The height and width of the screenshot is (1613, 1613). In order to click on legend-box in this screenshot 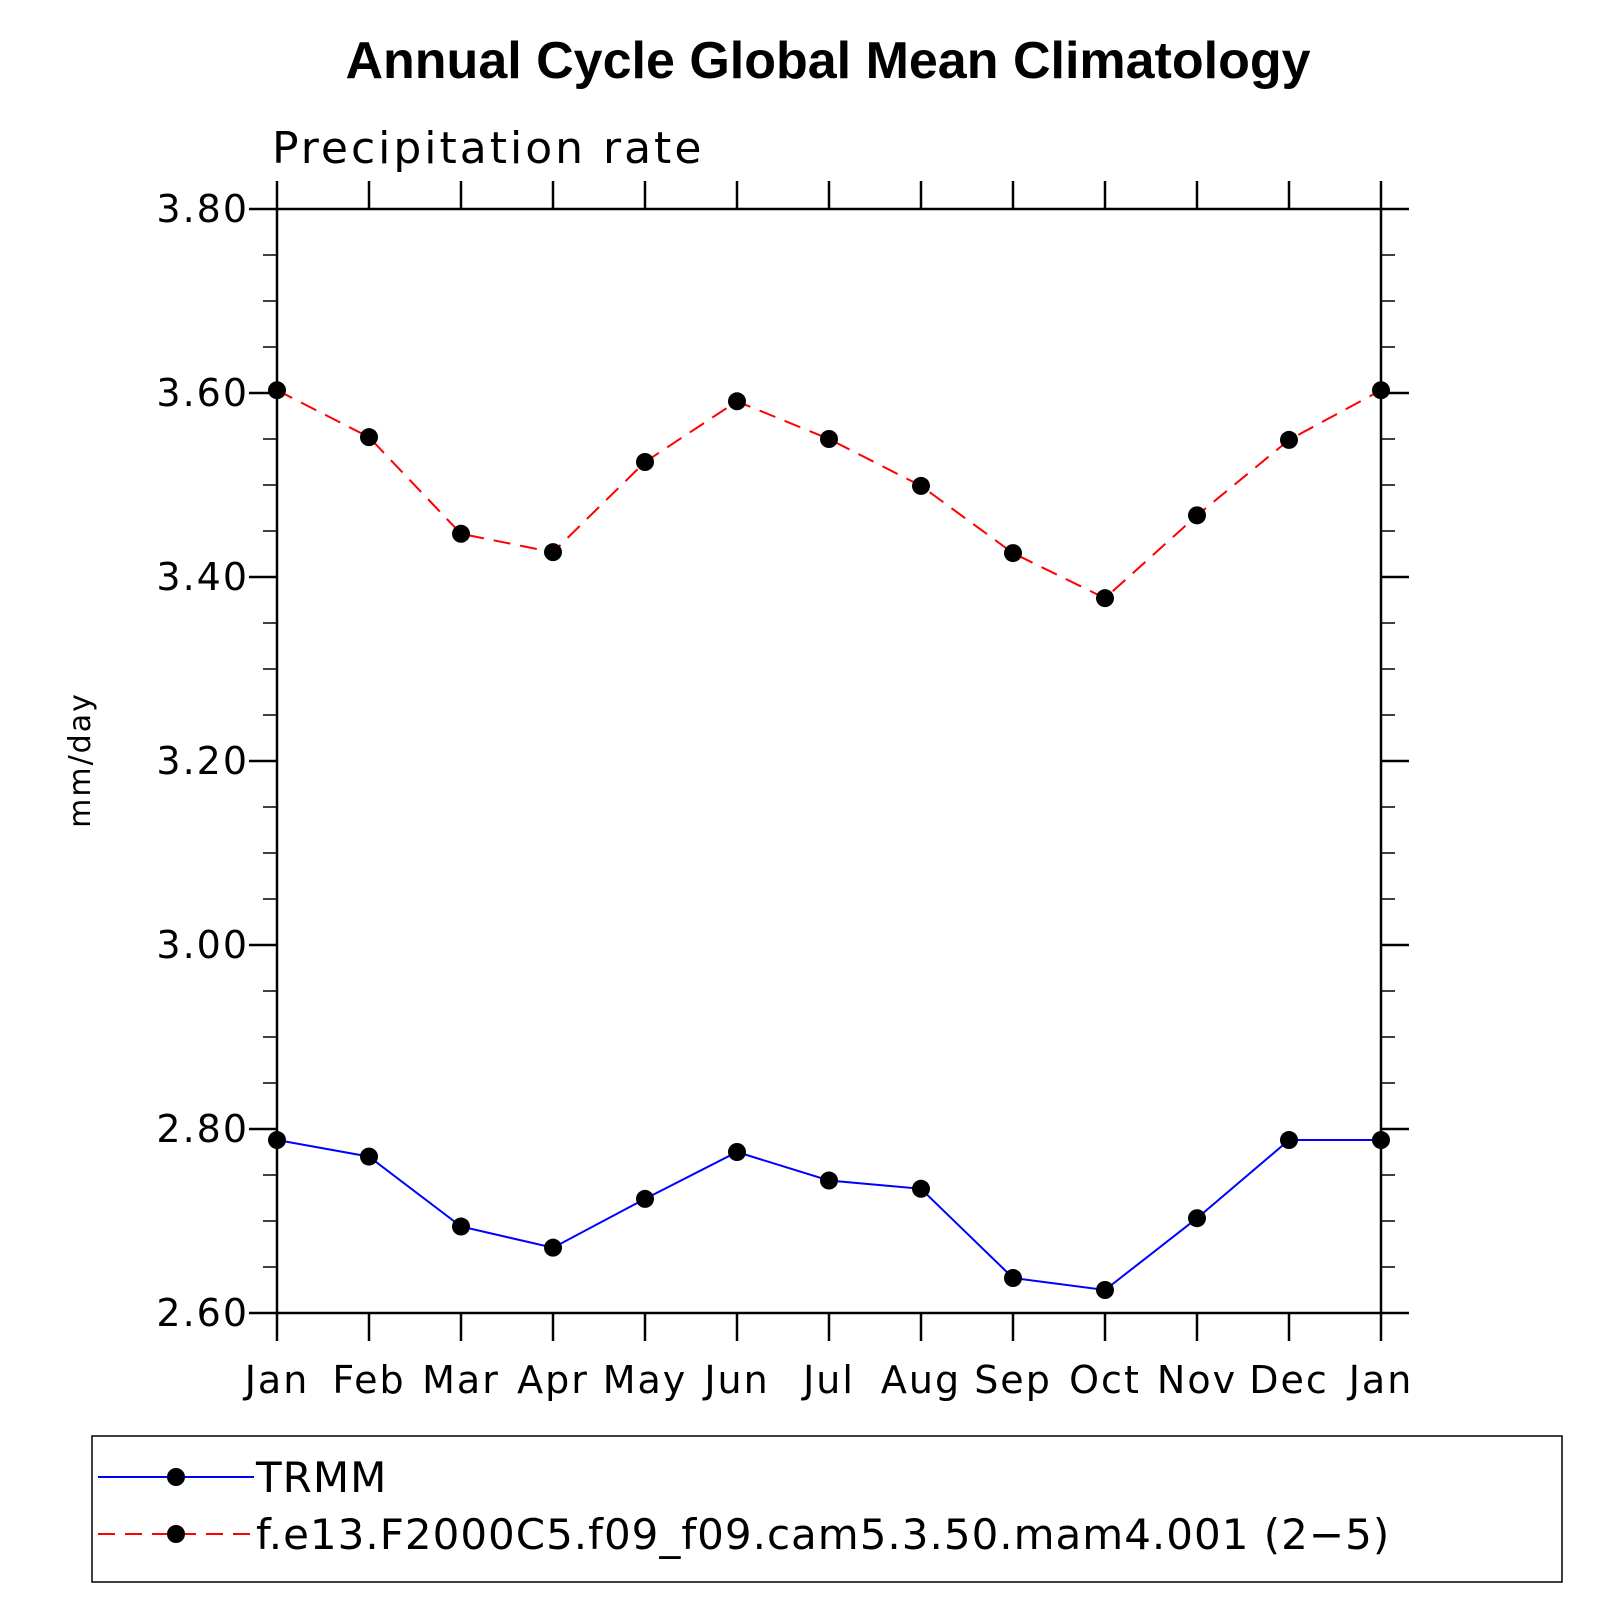, I will do `click(827, 1509)`.